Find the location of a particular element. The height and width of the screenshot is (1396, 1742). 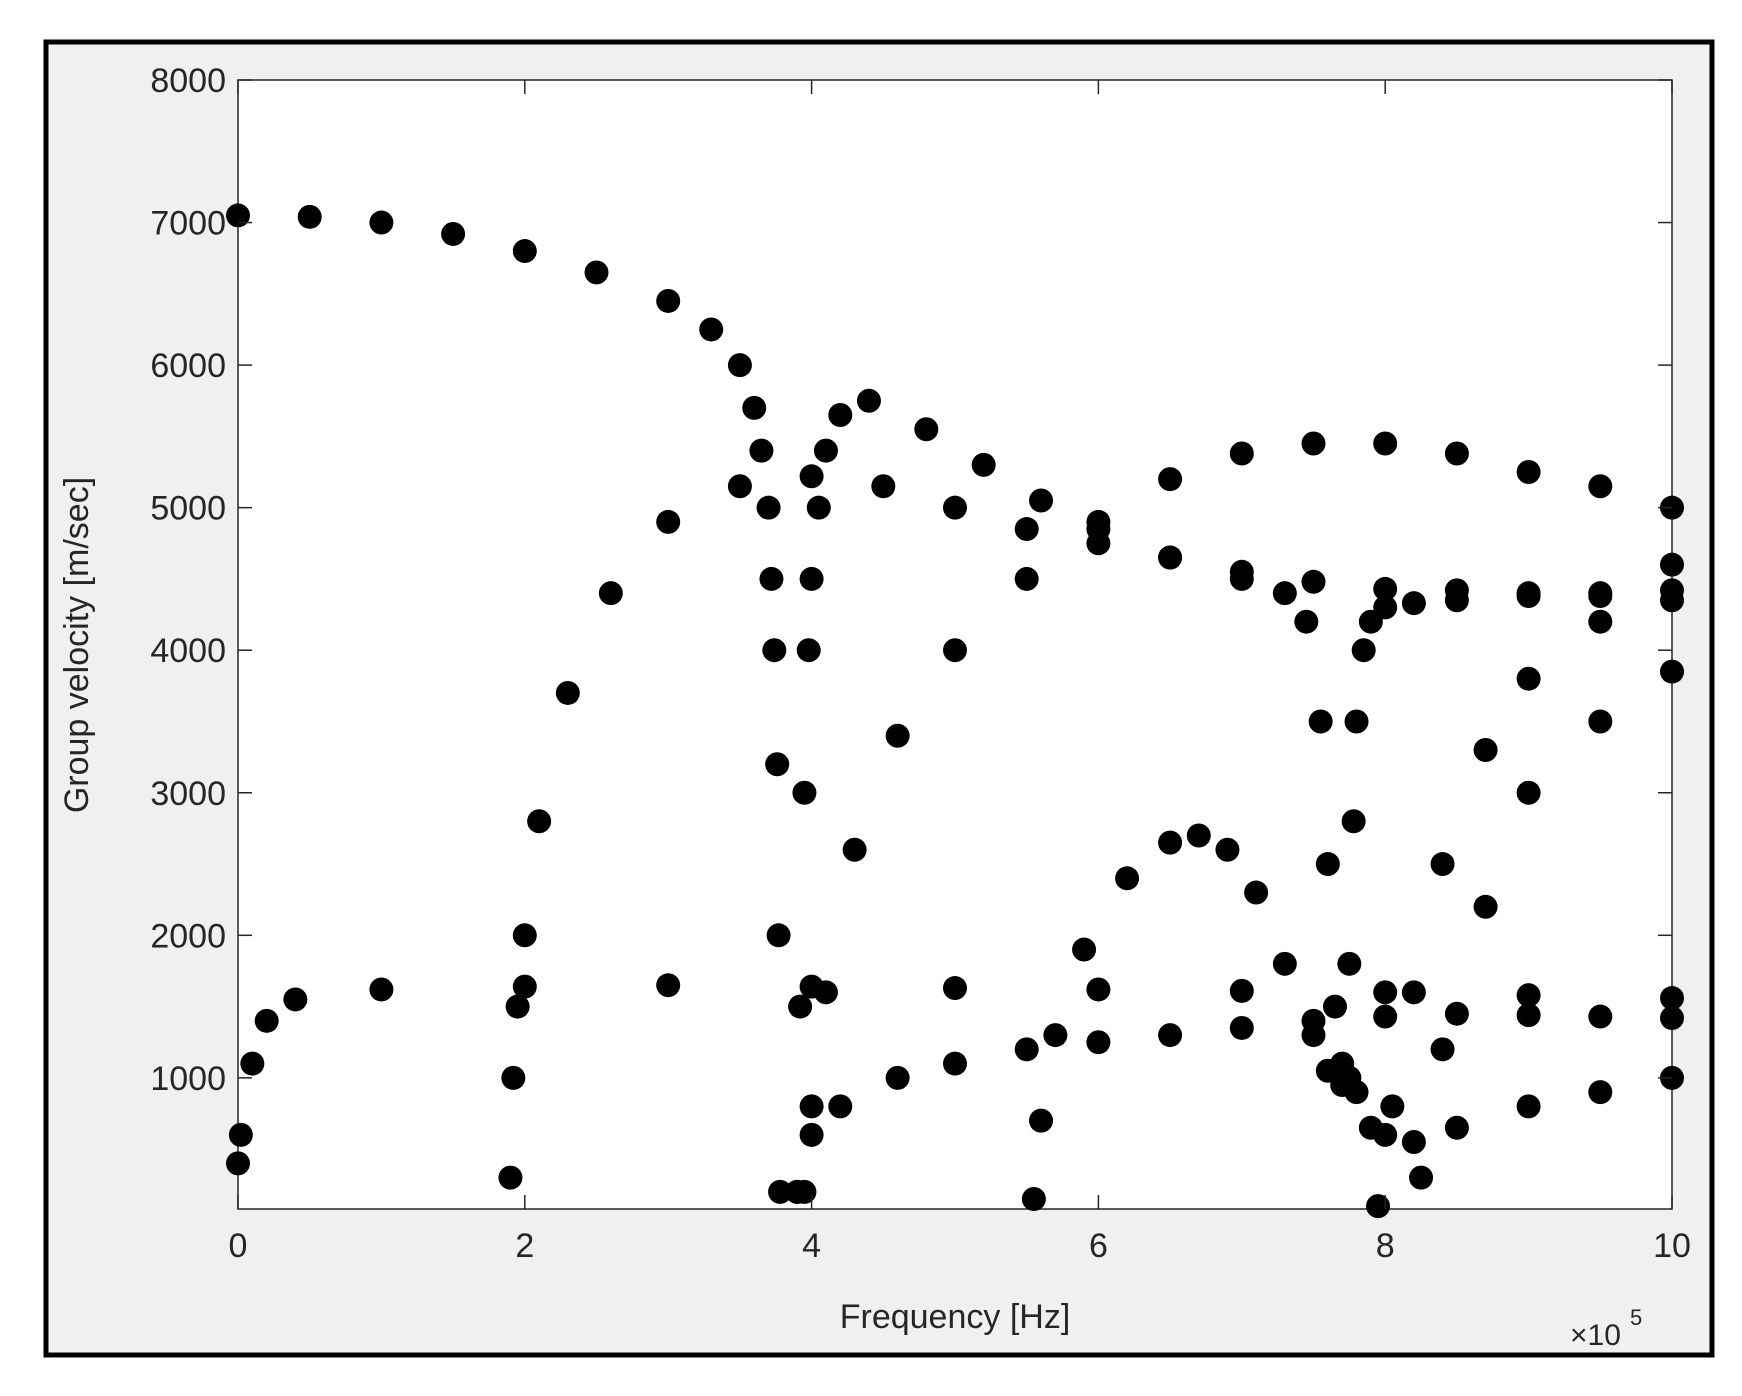

y-axis-label: Group velocity [m/sec] is located at coordinates (77, 645).